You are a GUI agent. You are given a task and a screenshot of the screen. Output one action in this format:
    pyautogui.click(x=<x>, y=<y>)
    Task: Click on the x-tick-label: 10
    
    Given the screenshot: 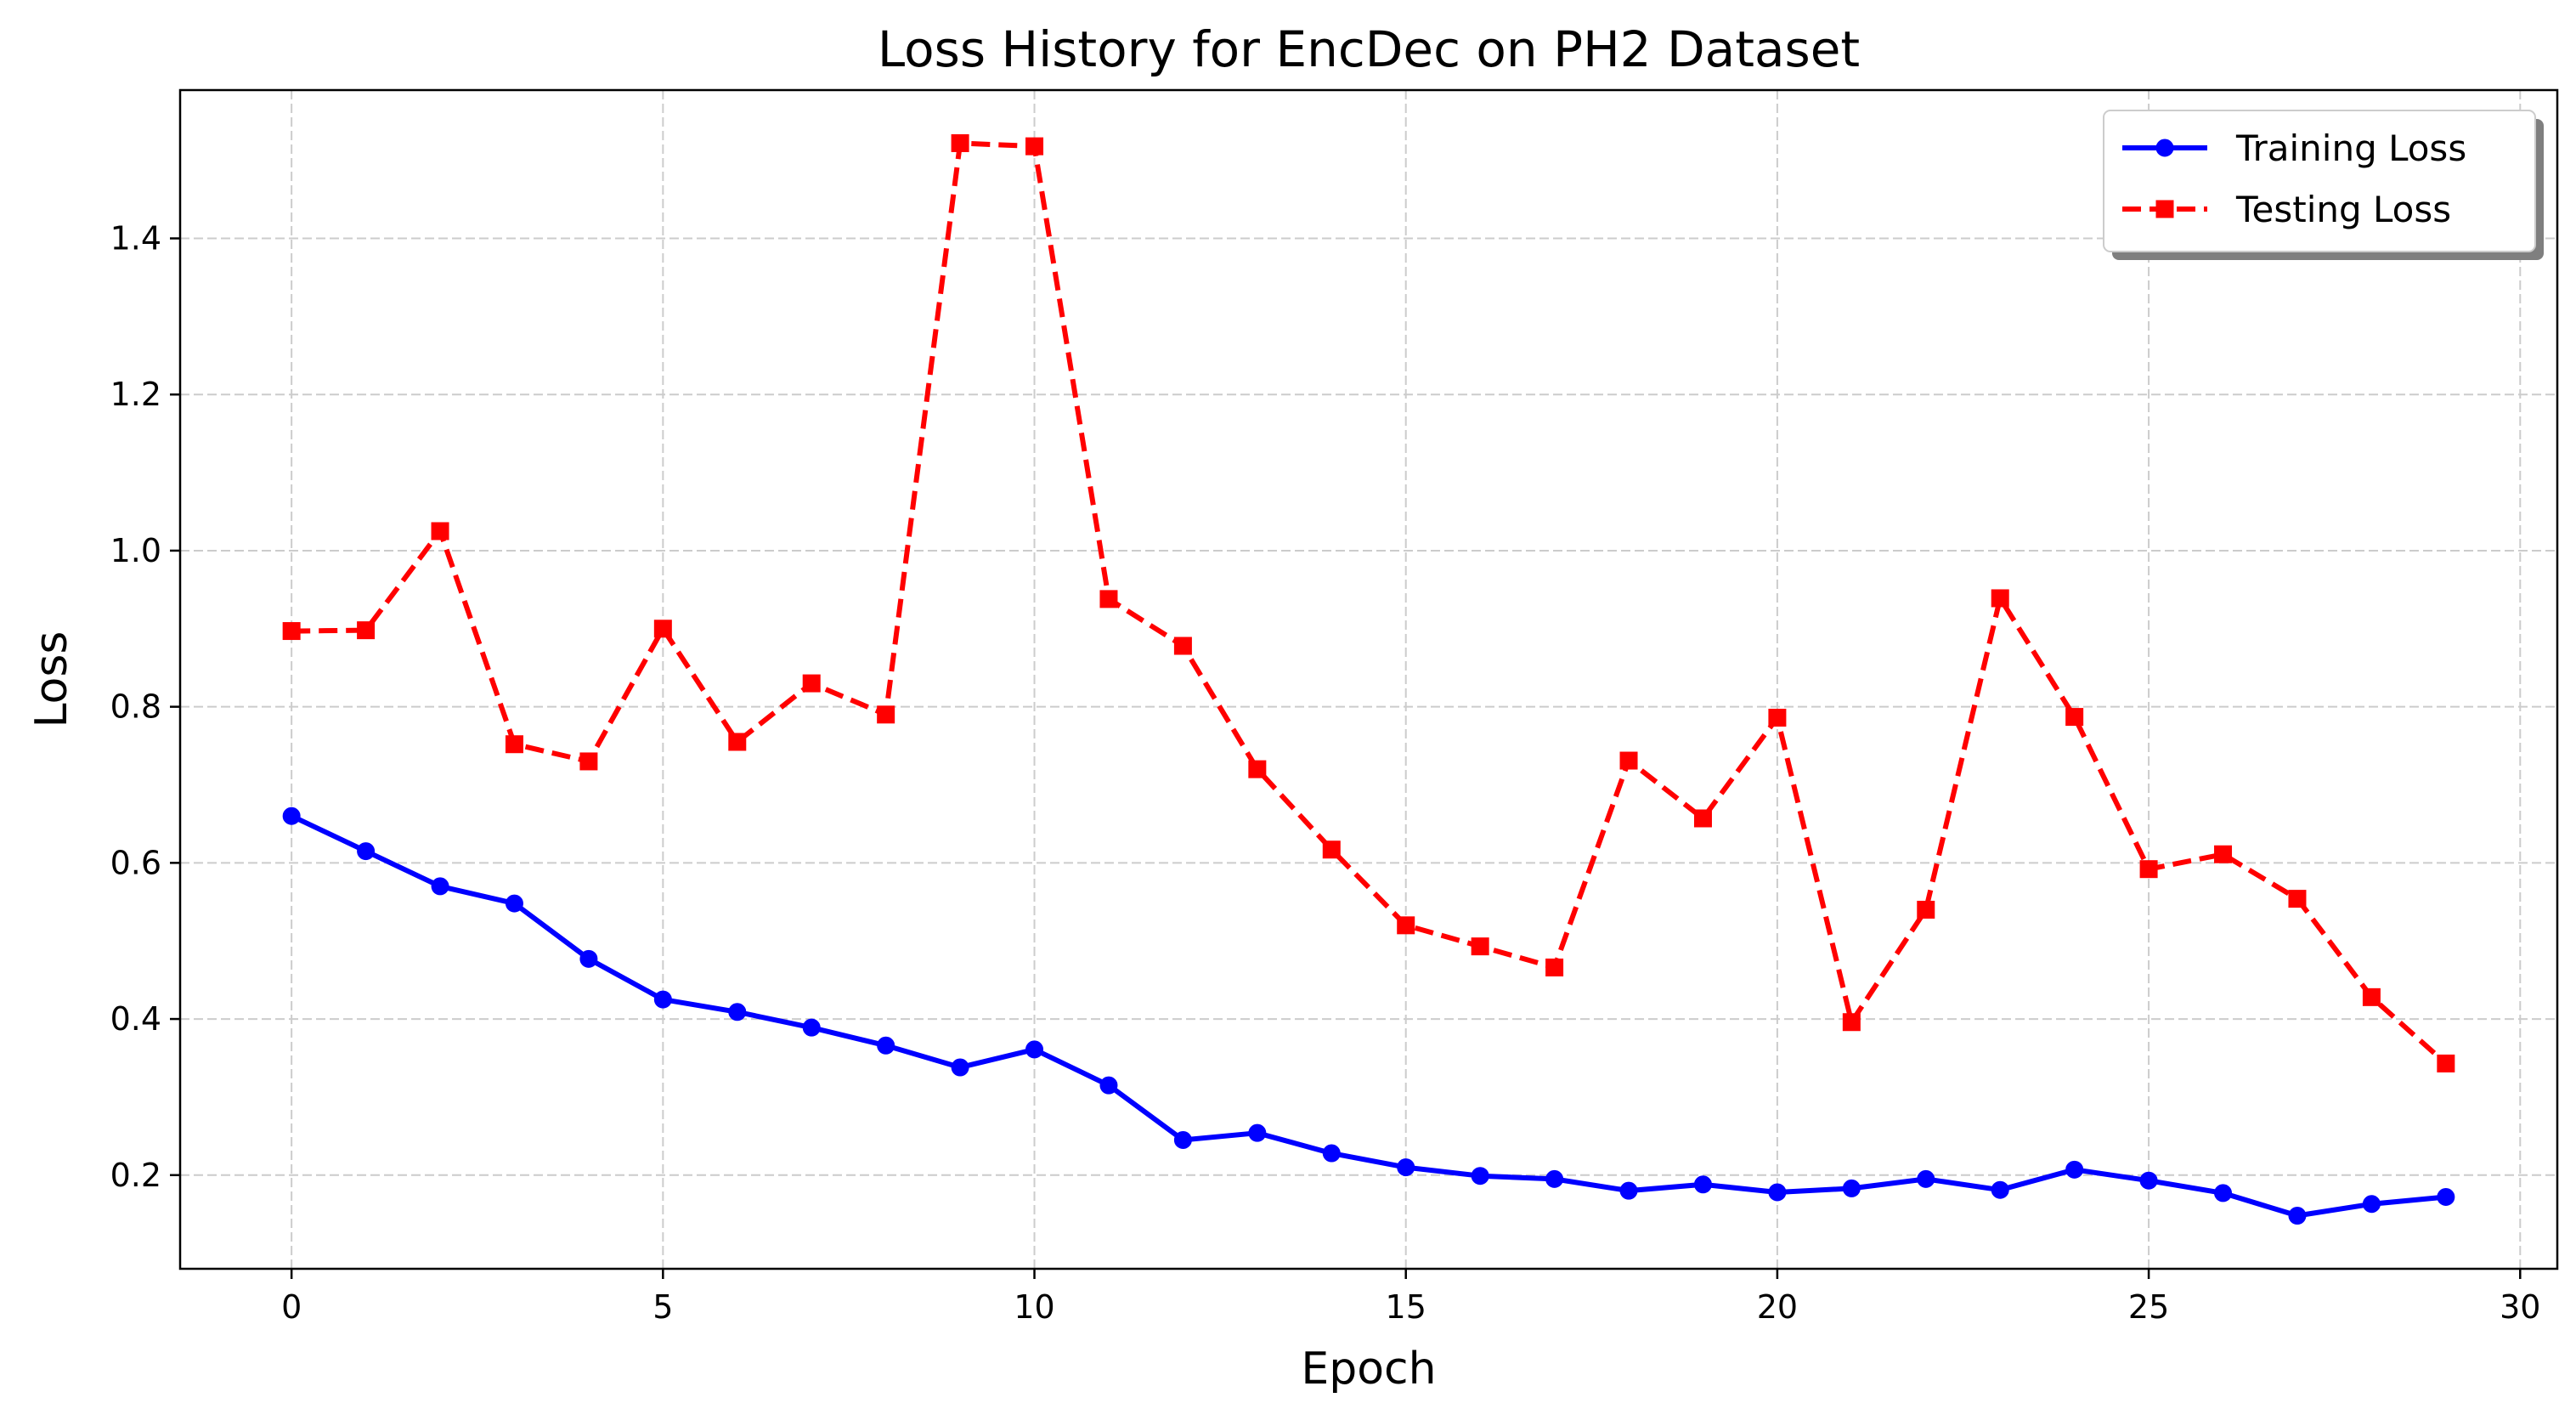 What is the action you would take?
    pyautogui.click(x=1034, y=1307)
    